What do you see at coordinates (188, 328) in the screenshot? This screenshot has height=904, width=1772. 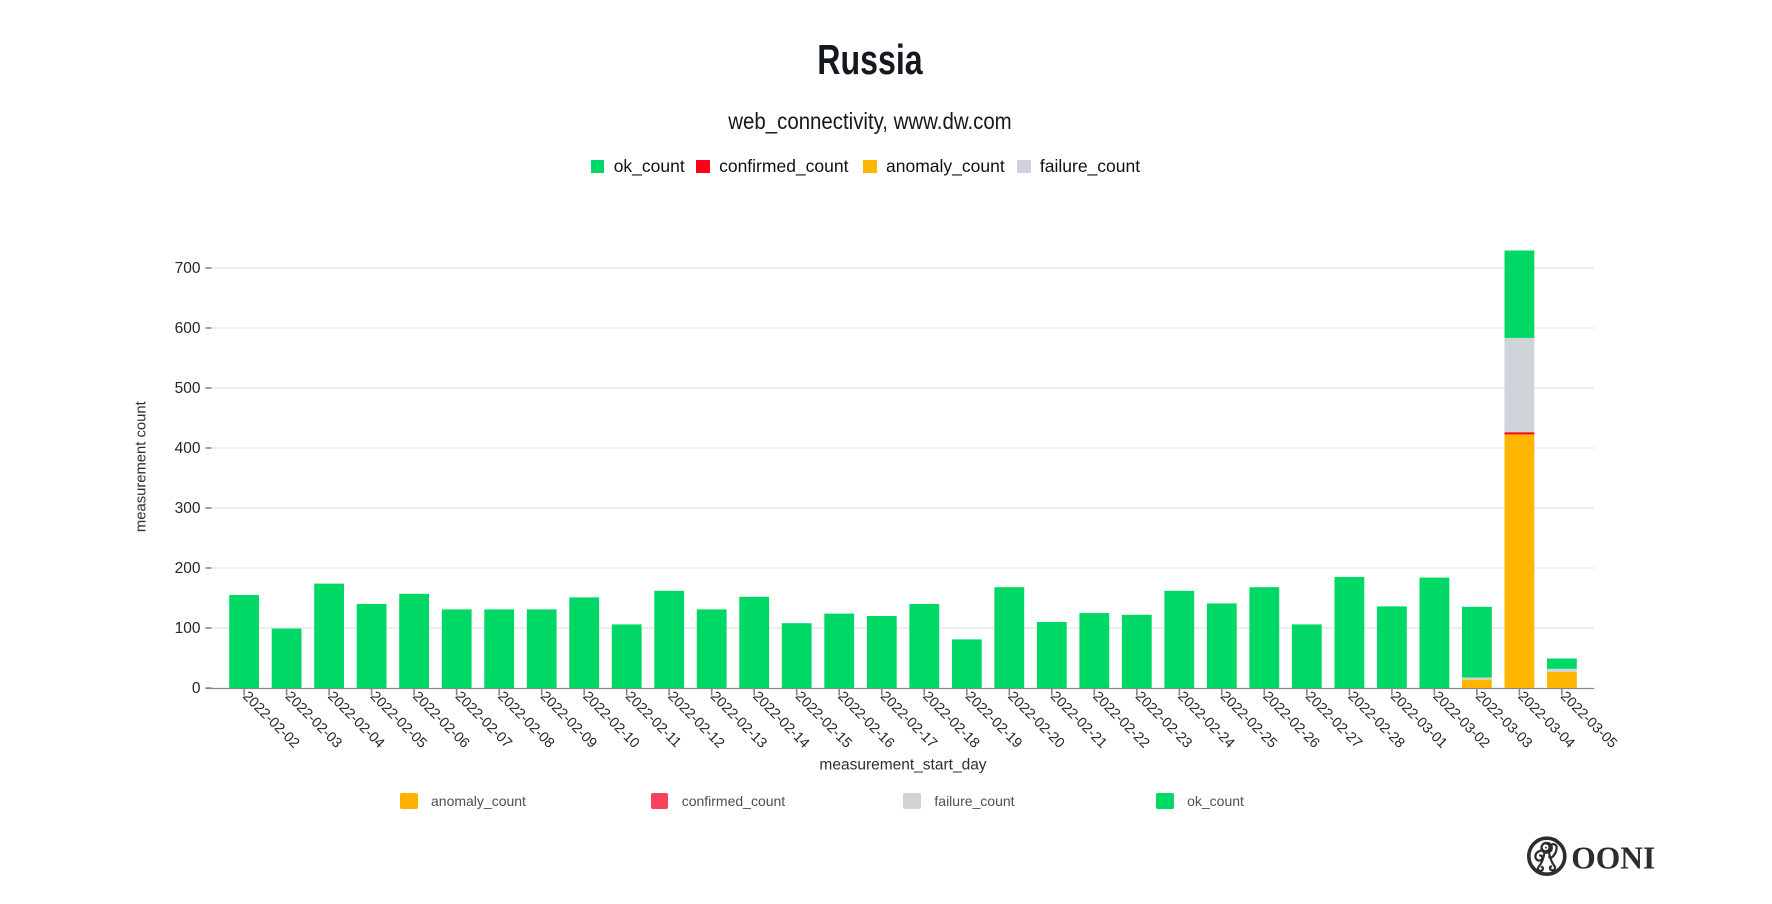 I see `svg-text: 600` at bounding box center [188, 328].